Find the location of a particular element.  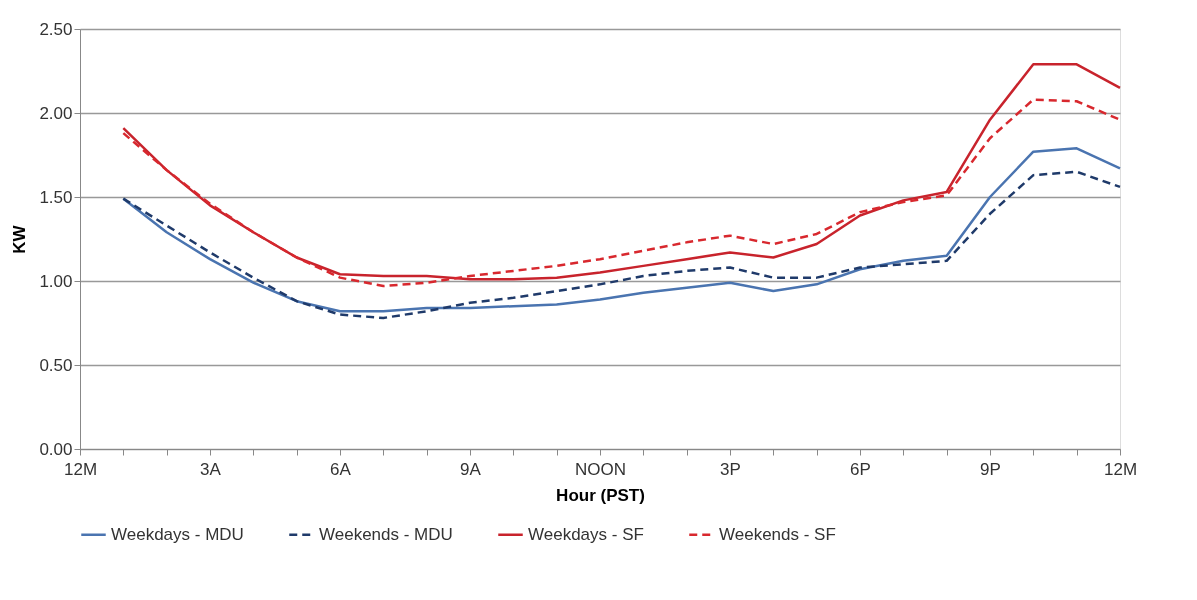

legend-label: Weekends - SF is located at coordinates (777, 534).